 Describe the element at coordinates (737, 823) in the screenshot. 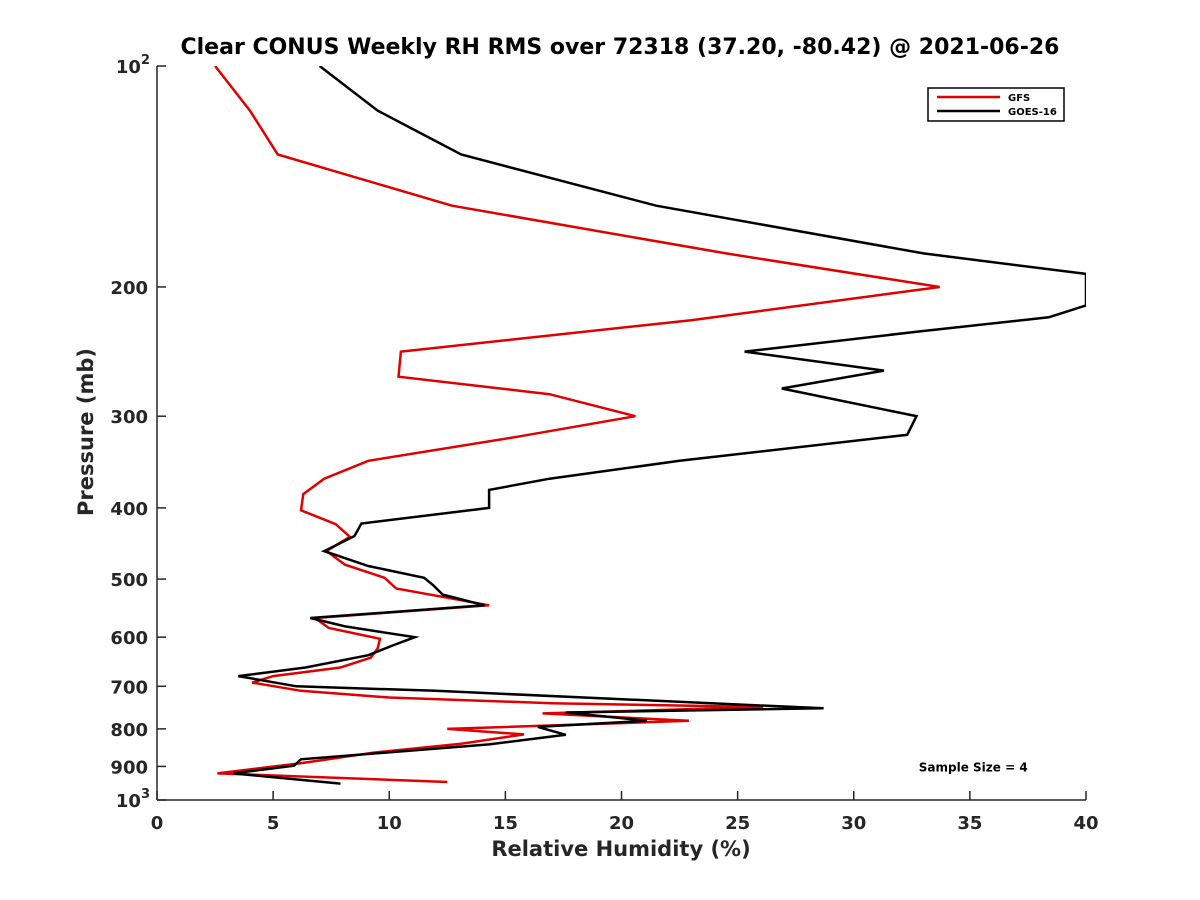

I see `x-tick-label: 25` at that location.